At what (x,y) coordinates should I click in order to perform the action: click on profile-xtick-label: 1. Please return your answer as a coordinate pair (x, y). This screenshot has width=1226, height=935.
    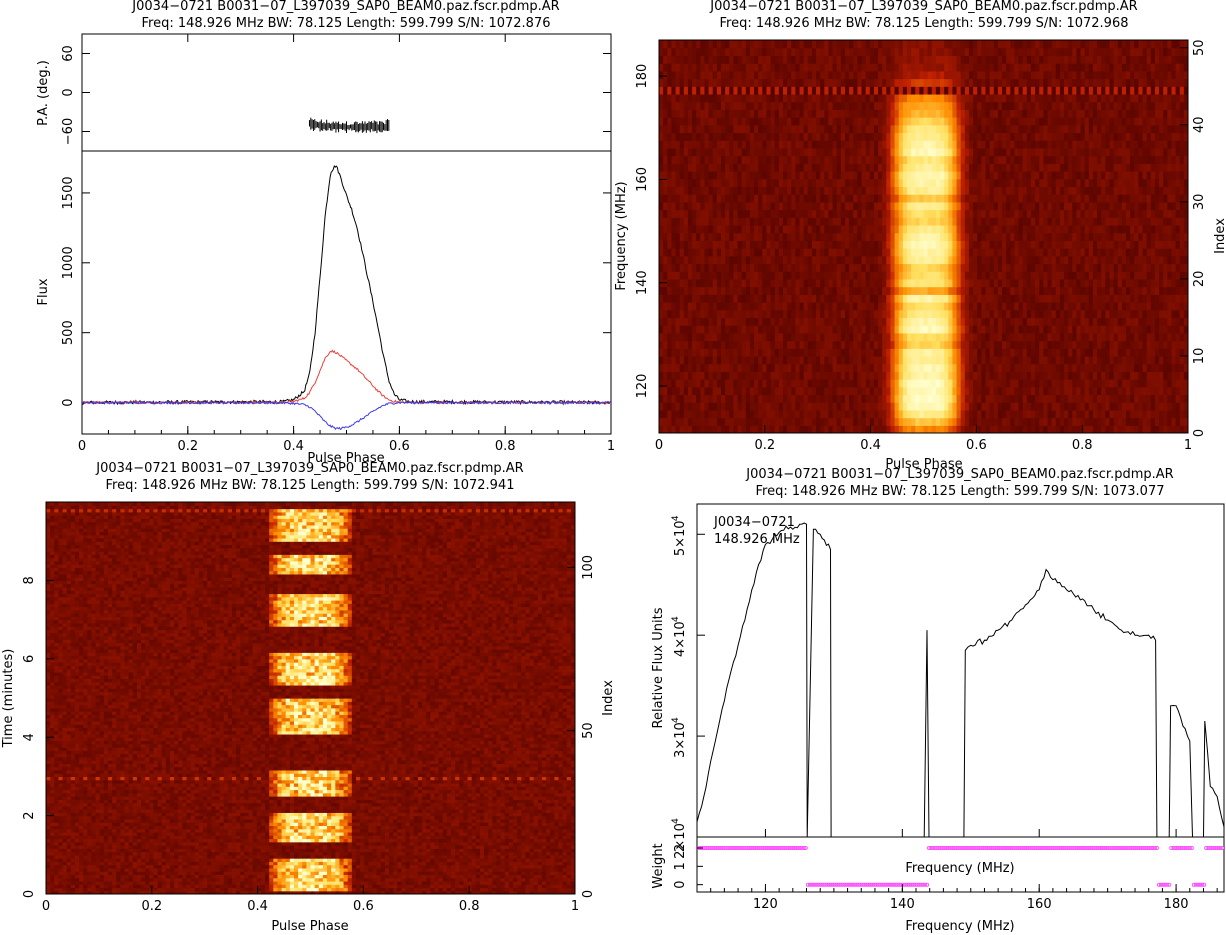
    Looking at the image, I should click on (611, 446).